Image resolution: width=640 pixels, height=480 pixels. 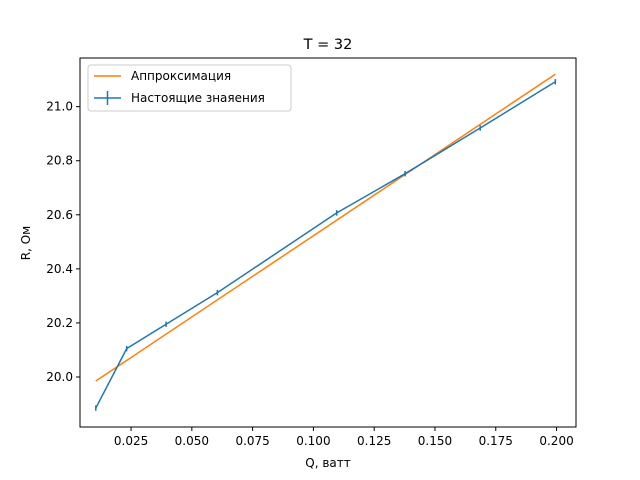 What do you see at coordinates (556, 441) in the screenshot?
I see `x-tick-label: 0.200` at bounding box center [556, 441].